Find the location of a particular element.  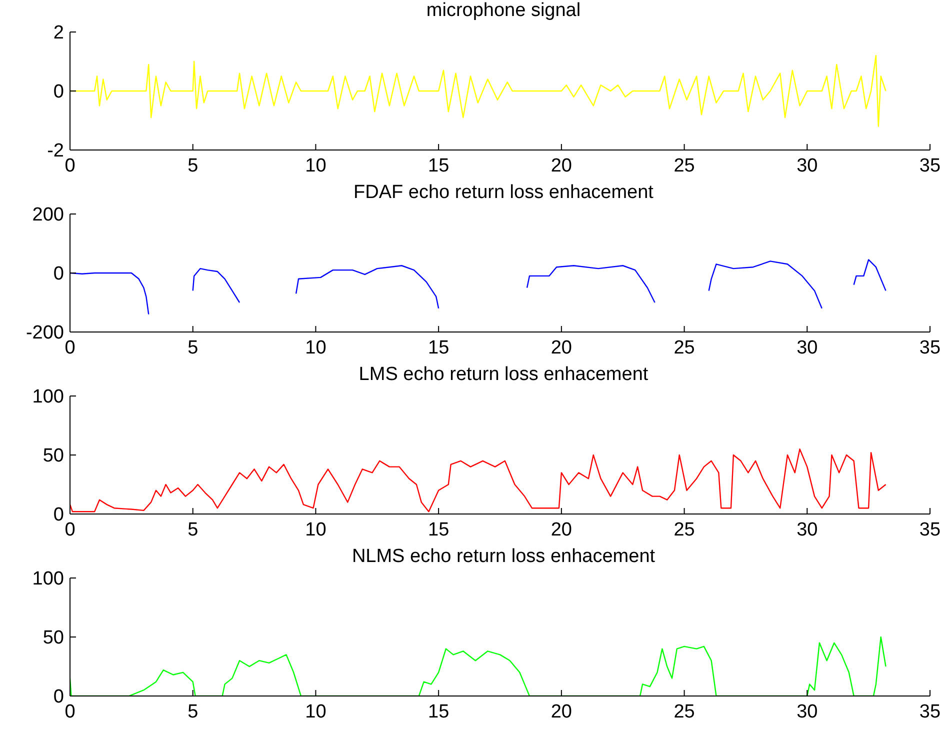

y-tick-label: -2 is located at coordinates (55, 151).